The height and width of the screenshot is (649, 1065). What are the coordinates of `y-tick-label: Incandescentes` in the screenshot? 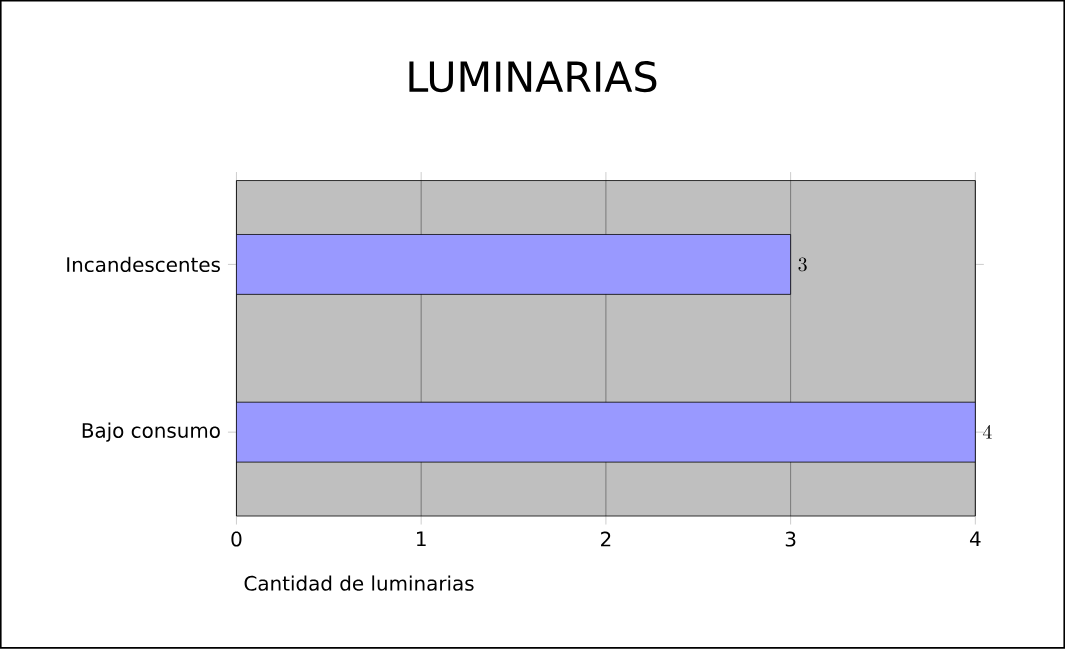 It's located at (143, 264).